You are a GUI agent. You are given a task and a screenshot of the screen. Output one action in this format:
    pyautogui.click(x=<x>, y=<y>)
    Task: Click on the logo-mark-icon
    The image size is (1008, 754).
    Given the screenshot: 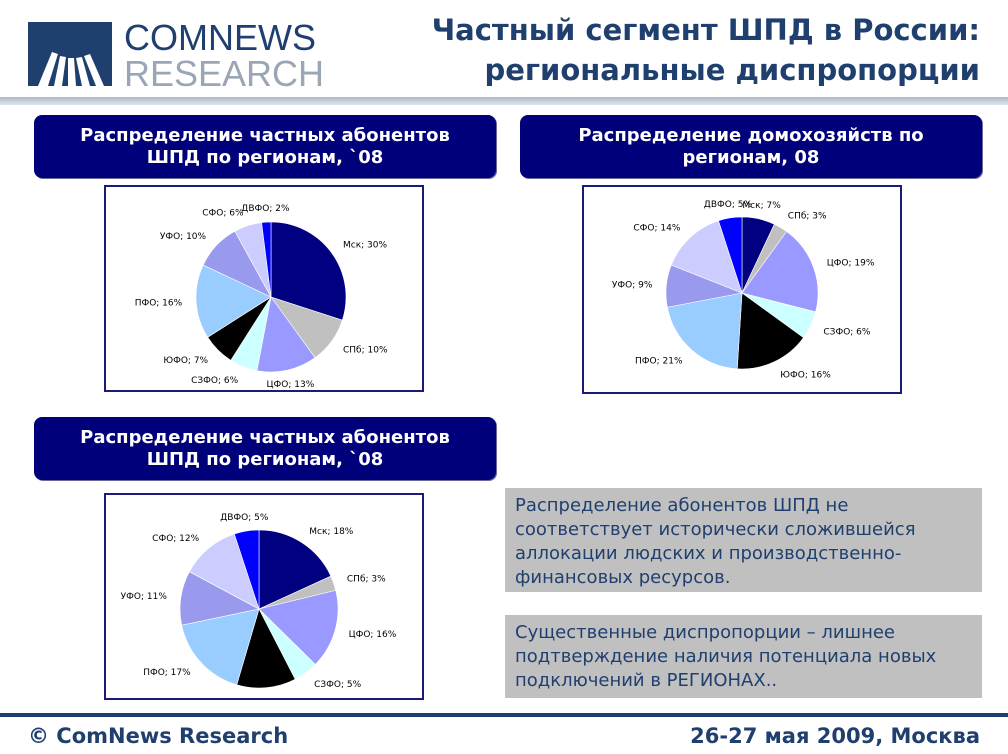 What is the action you would take?
    pyautogui.click(x=70, y=54)
    